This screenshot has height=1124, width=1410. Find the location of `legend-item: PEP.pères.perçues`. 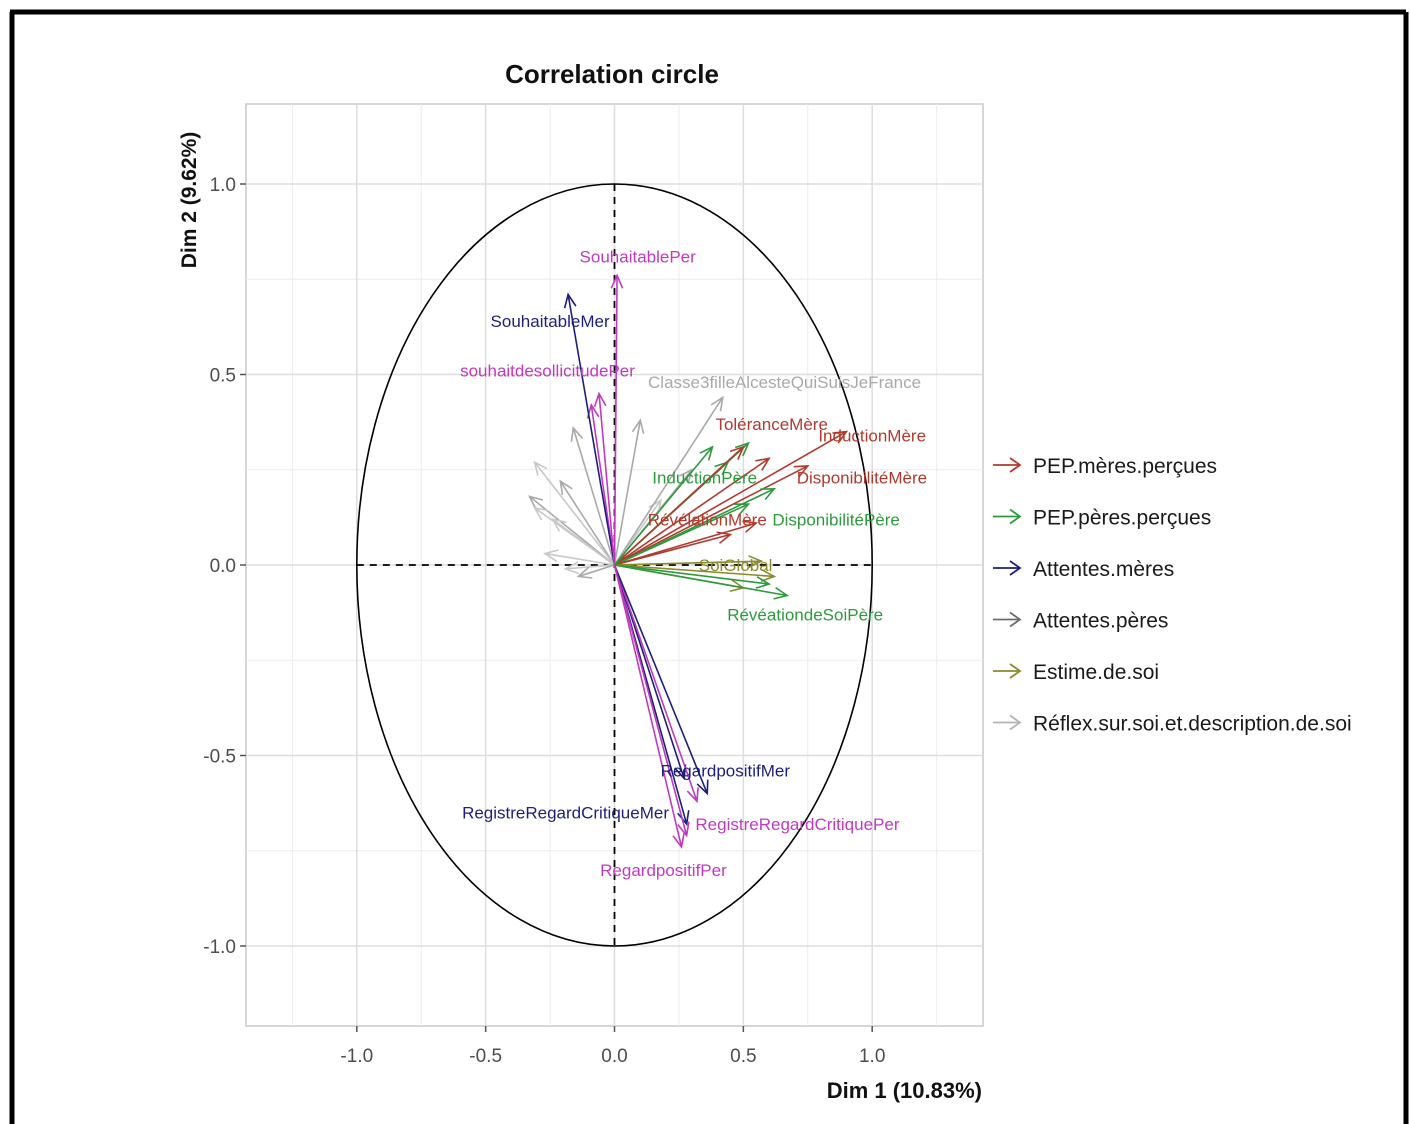

legend-item: PEP.pères.perçues is located at coordinates (1102, 518).